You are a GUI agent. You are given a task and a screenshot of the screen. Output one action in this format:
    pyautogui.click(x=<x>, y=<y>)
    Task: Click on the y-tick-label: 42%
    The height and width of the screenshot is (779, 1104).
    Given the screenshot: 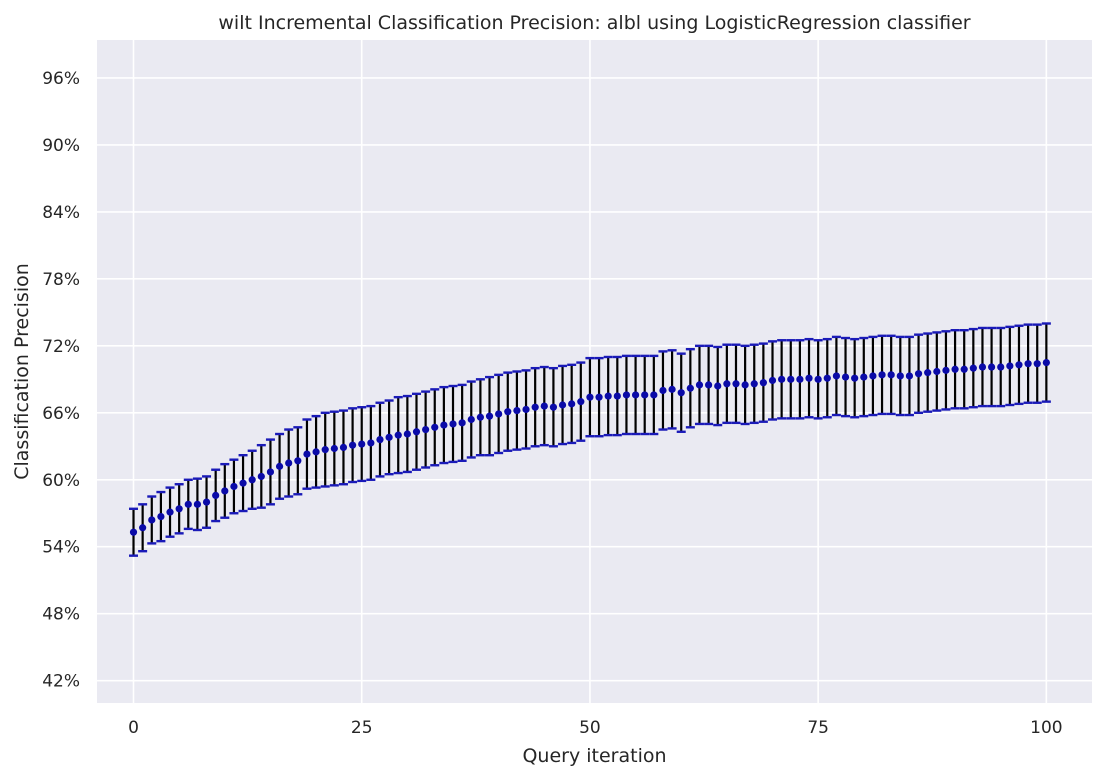 What is the action you would take?
    pyautogui.click(x=61, y=682)
    